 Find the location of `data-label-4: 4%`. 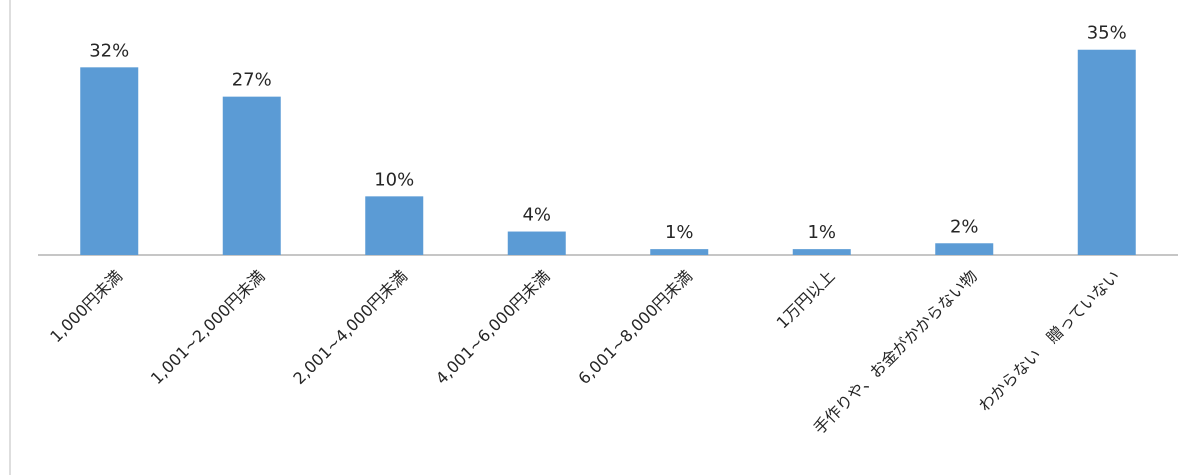

data-label-4: 4% is located at coordinates (536, 215).